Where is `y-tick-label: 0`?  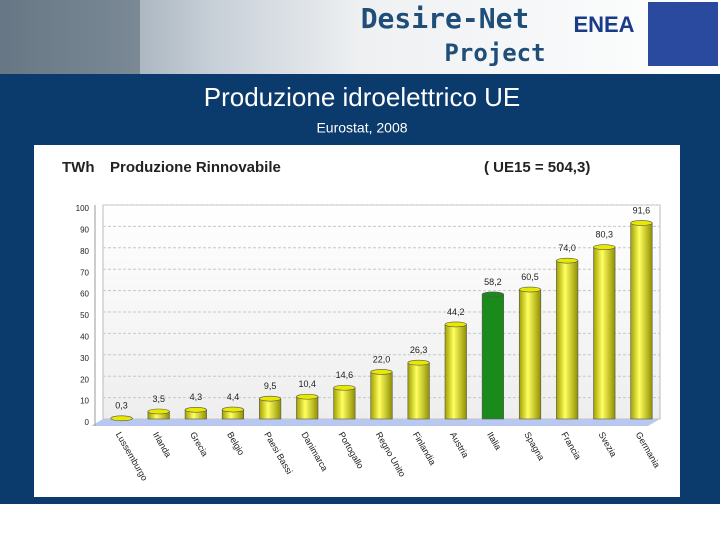 y-tick-label: 0 is located at coordinates (87, 422).